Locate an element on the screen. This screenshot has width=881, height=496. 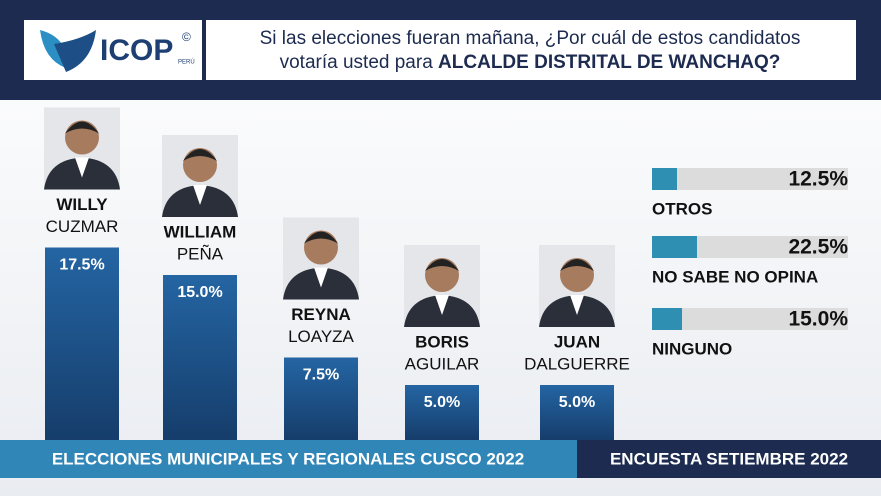
question-box is located at coordinates (531, 50).